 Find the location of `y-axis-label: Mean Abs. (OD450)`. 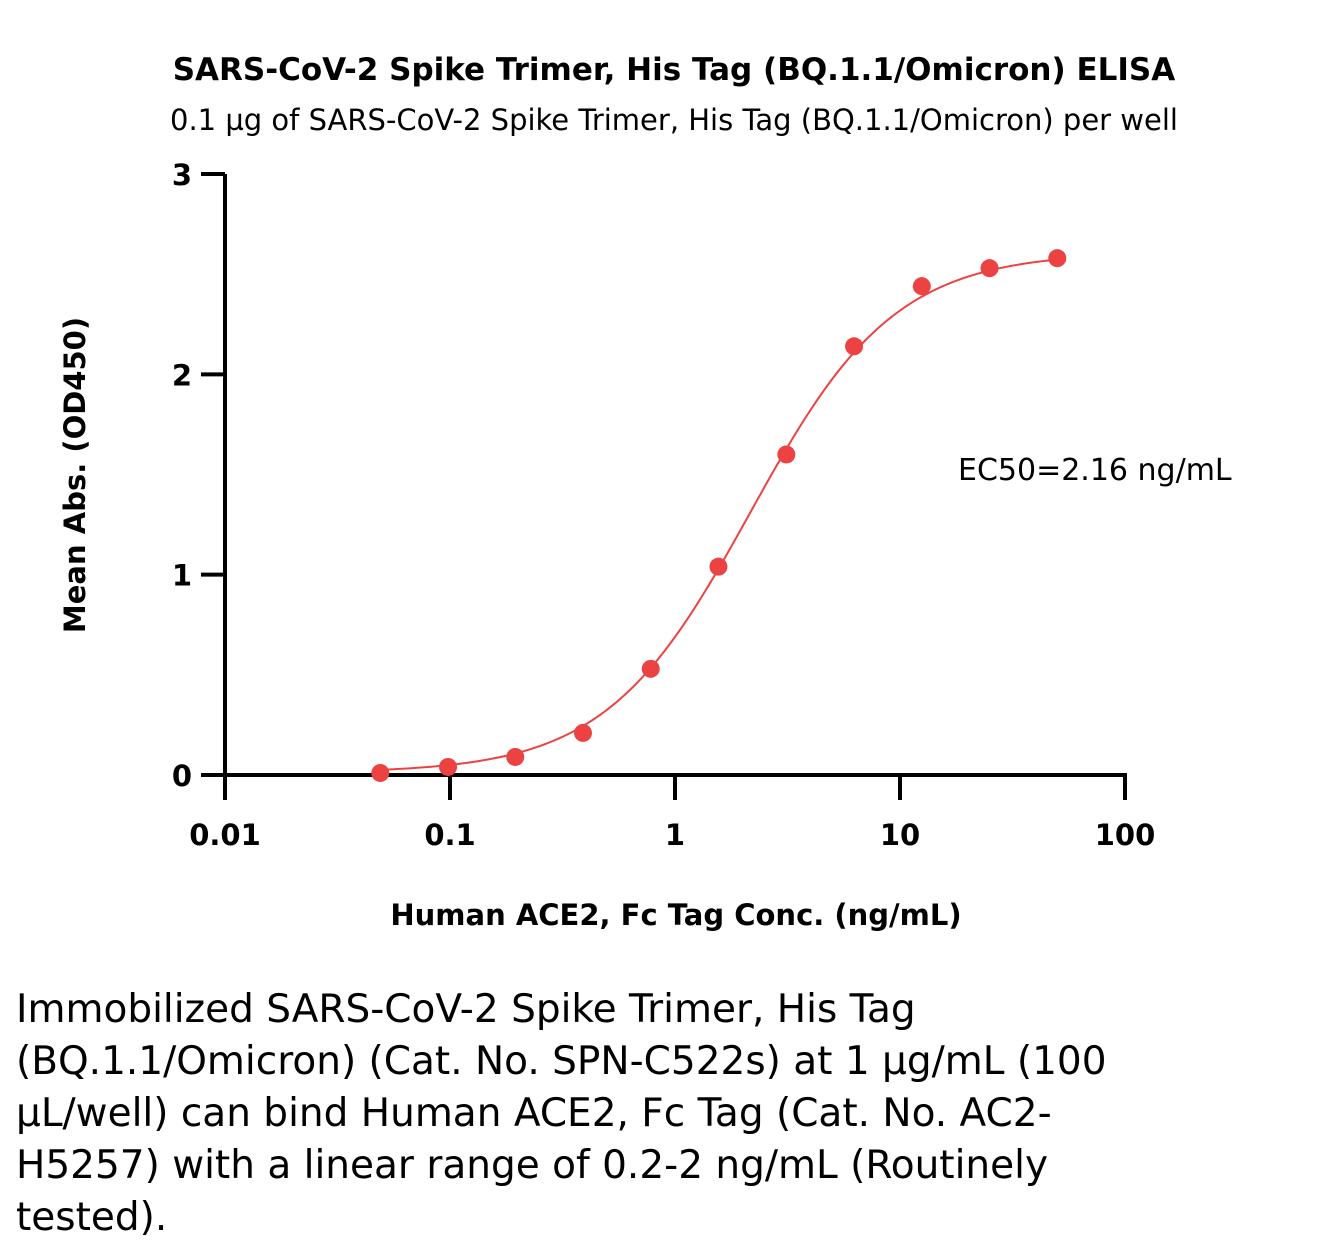

y-axis-label: Mean Abs. (OD450) is located at coordinates (75, 475).